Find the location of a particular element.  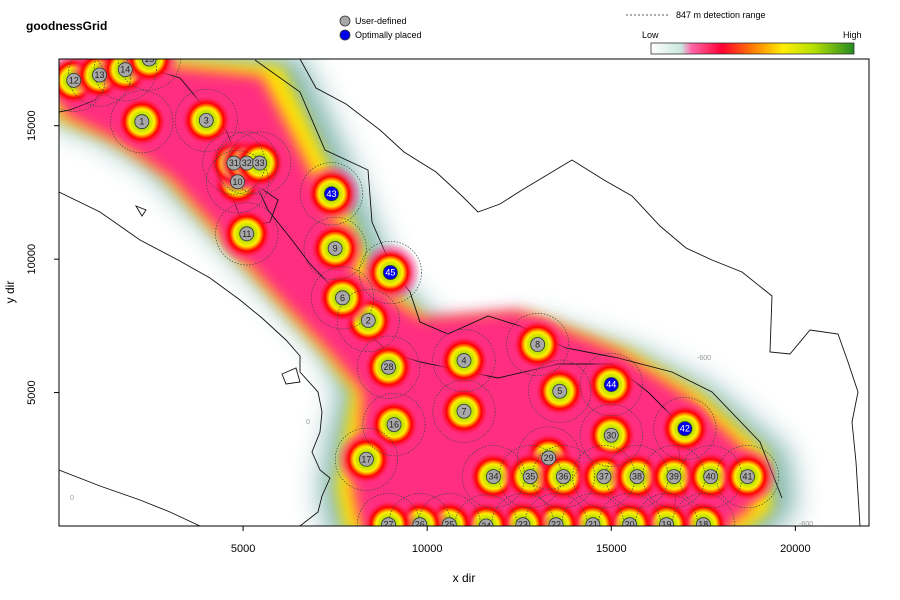

receiver-label: 16 is located at coordinates (394, 425).